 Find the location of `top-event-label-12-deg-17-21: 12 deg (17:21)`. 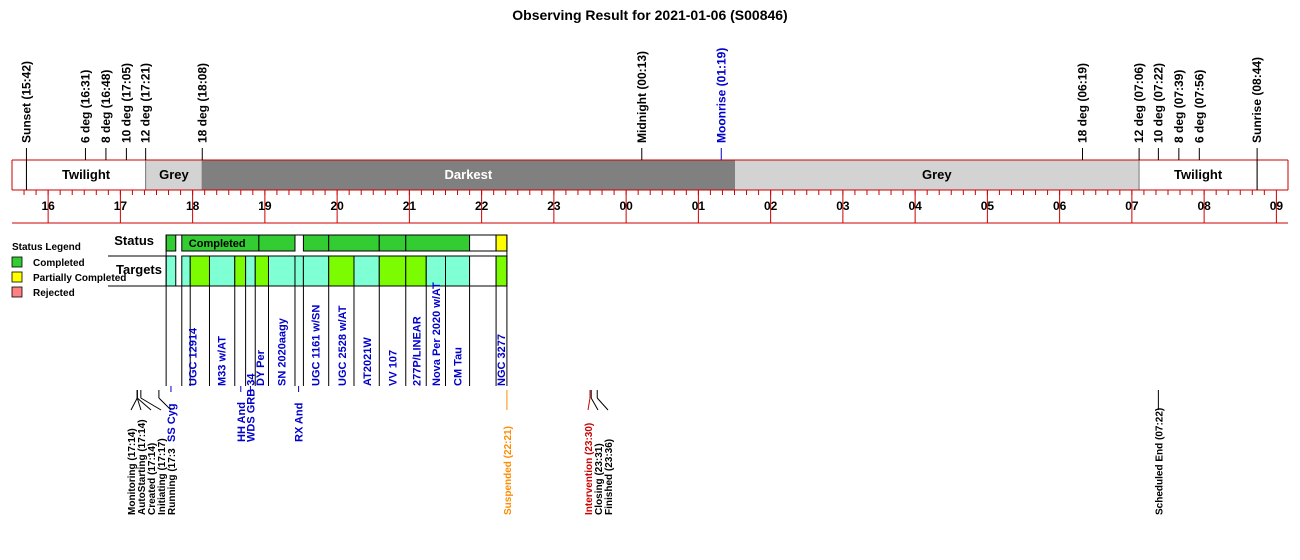

top-event-label-12-deg-17-21: 12 deg (17:21) is located at coordinates (146, 103).